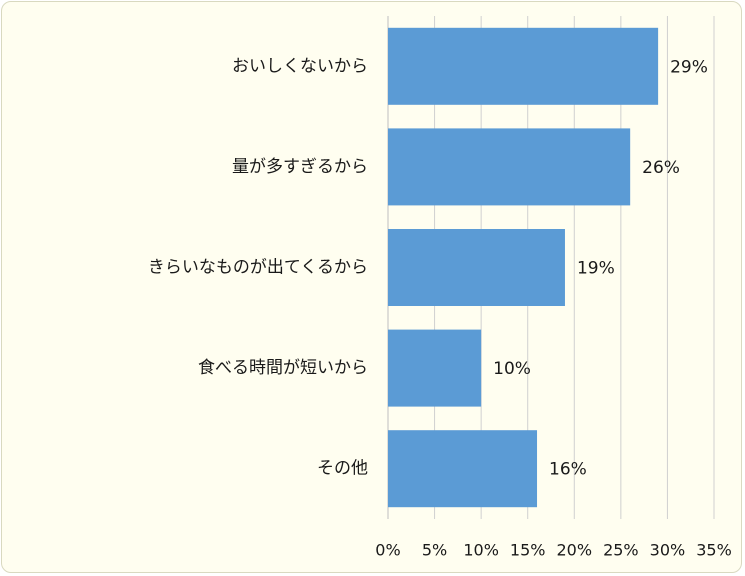 Image resolution: width=745 pixels, height=576 pixels. Describe the element at coordinates (575, 550) in the screenshot. I see `x-tick-label-20: 20%` at that location.